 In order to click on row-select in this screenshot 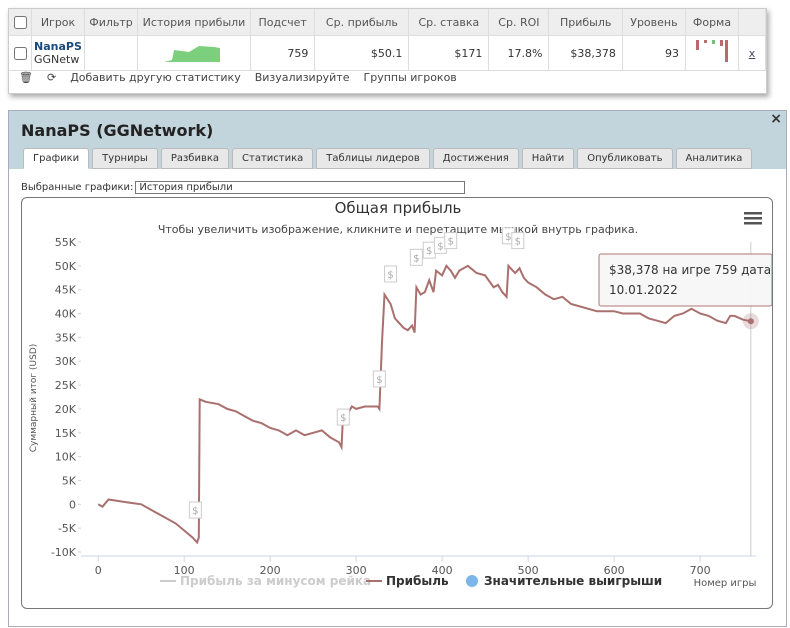, I will do `click(20, 53)`.